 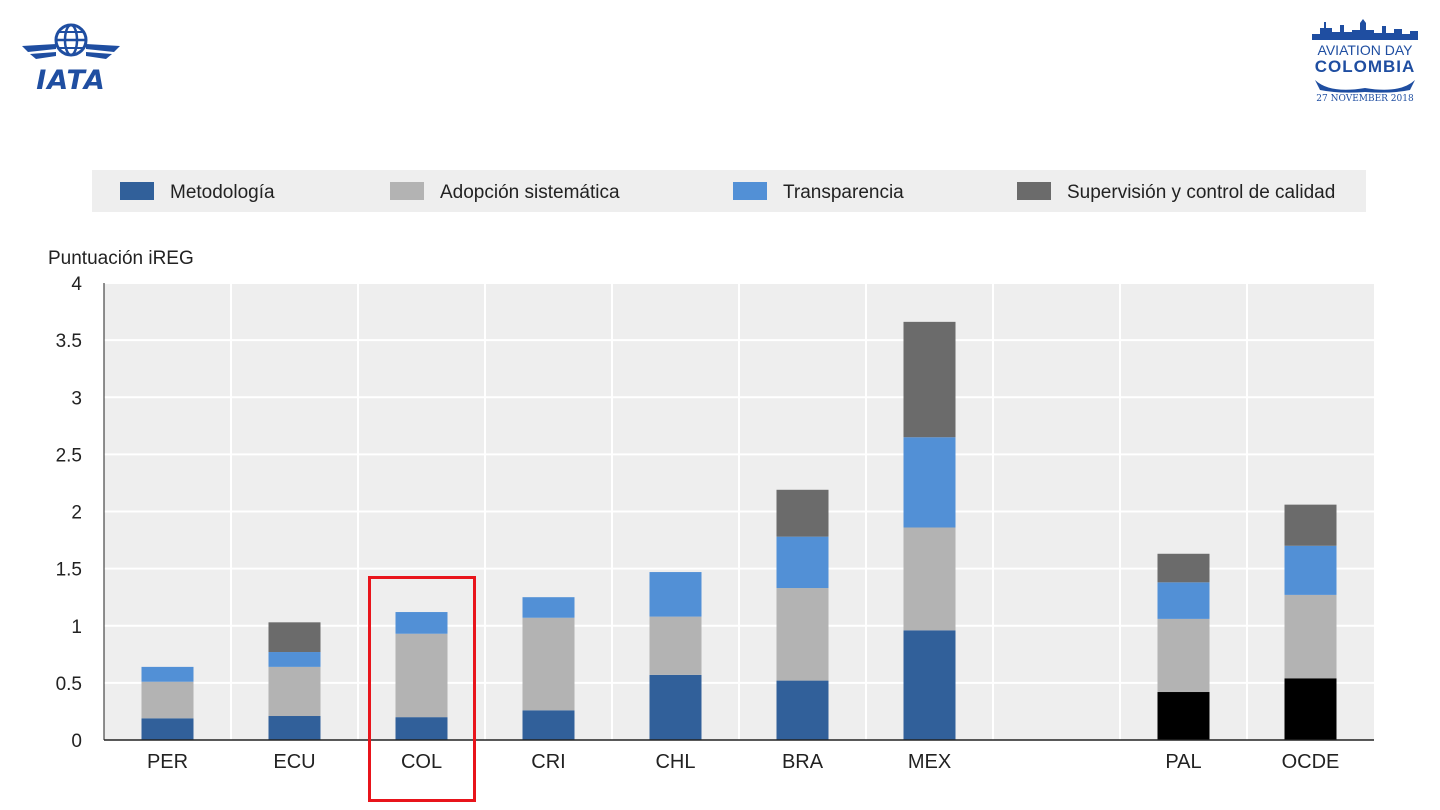 I want to click on col-highlight-box, so click(x=422, y=689).